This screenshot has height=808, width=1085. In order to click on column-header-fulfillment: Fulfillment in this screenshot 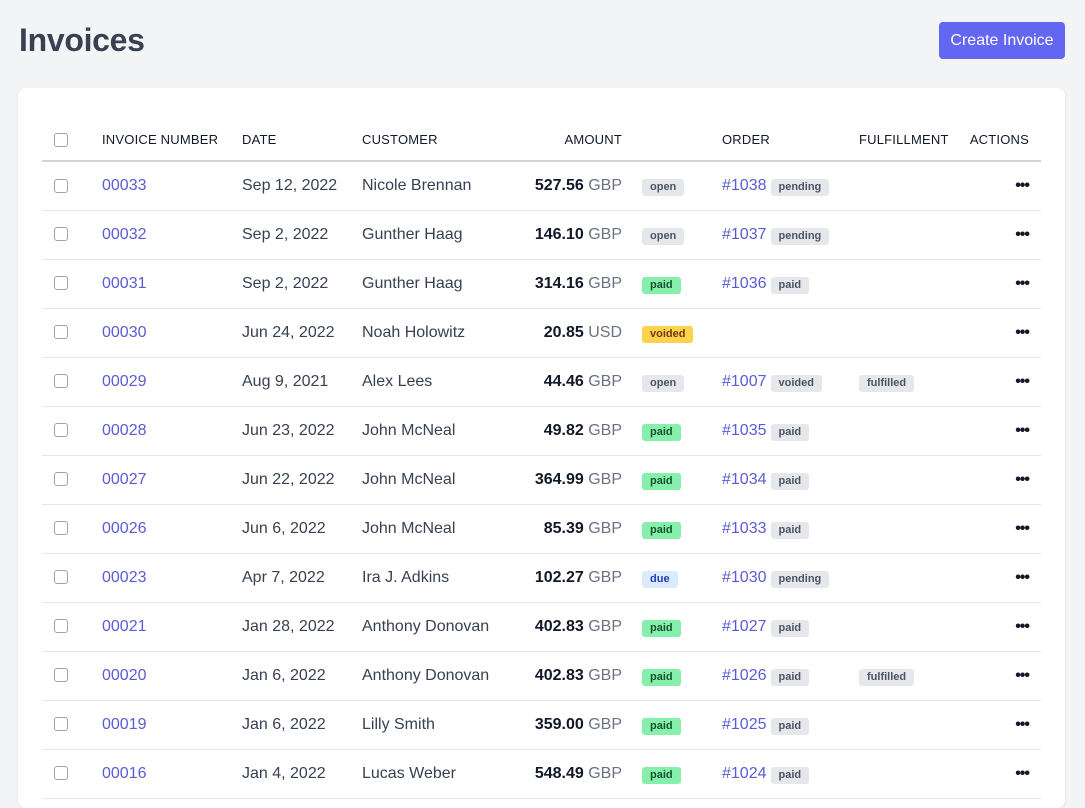, I will do `click(904, 139)`.